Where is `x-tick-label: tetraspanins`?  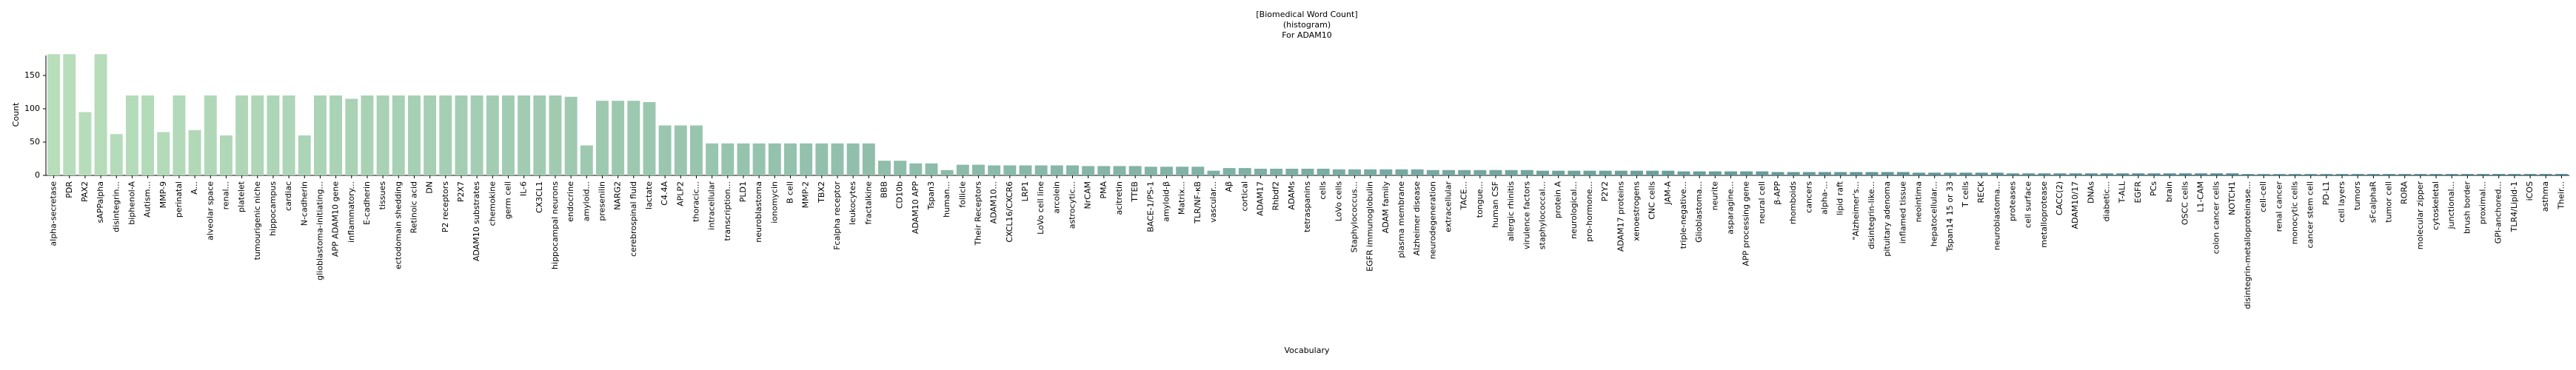
x-tick-label: tetraspanins is located at coordinates (1307, 206).